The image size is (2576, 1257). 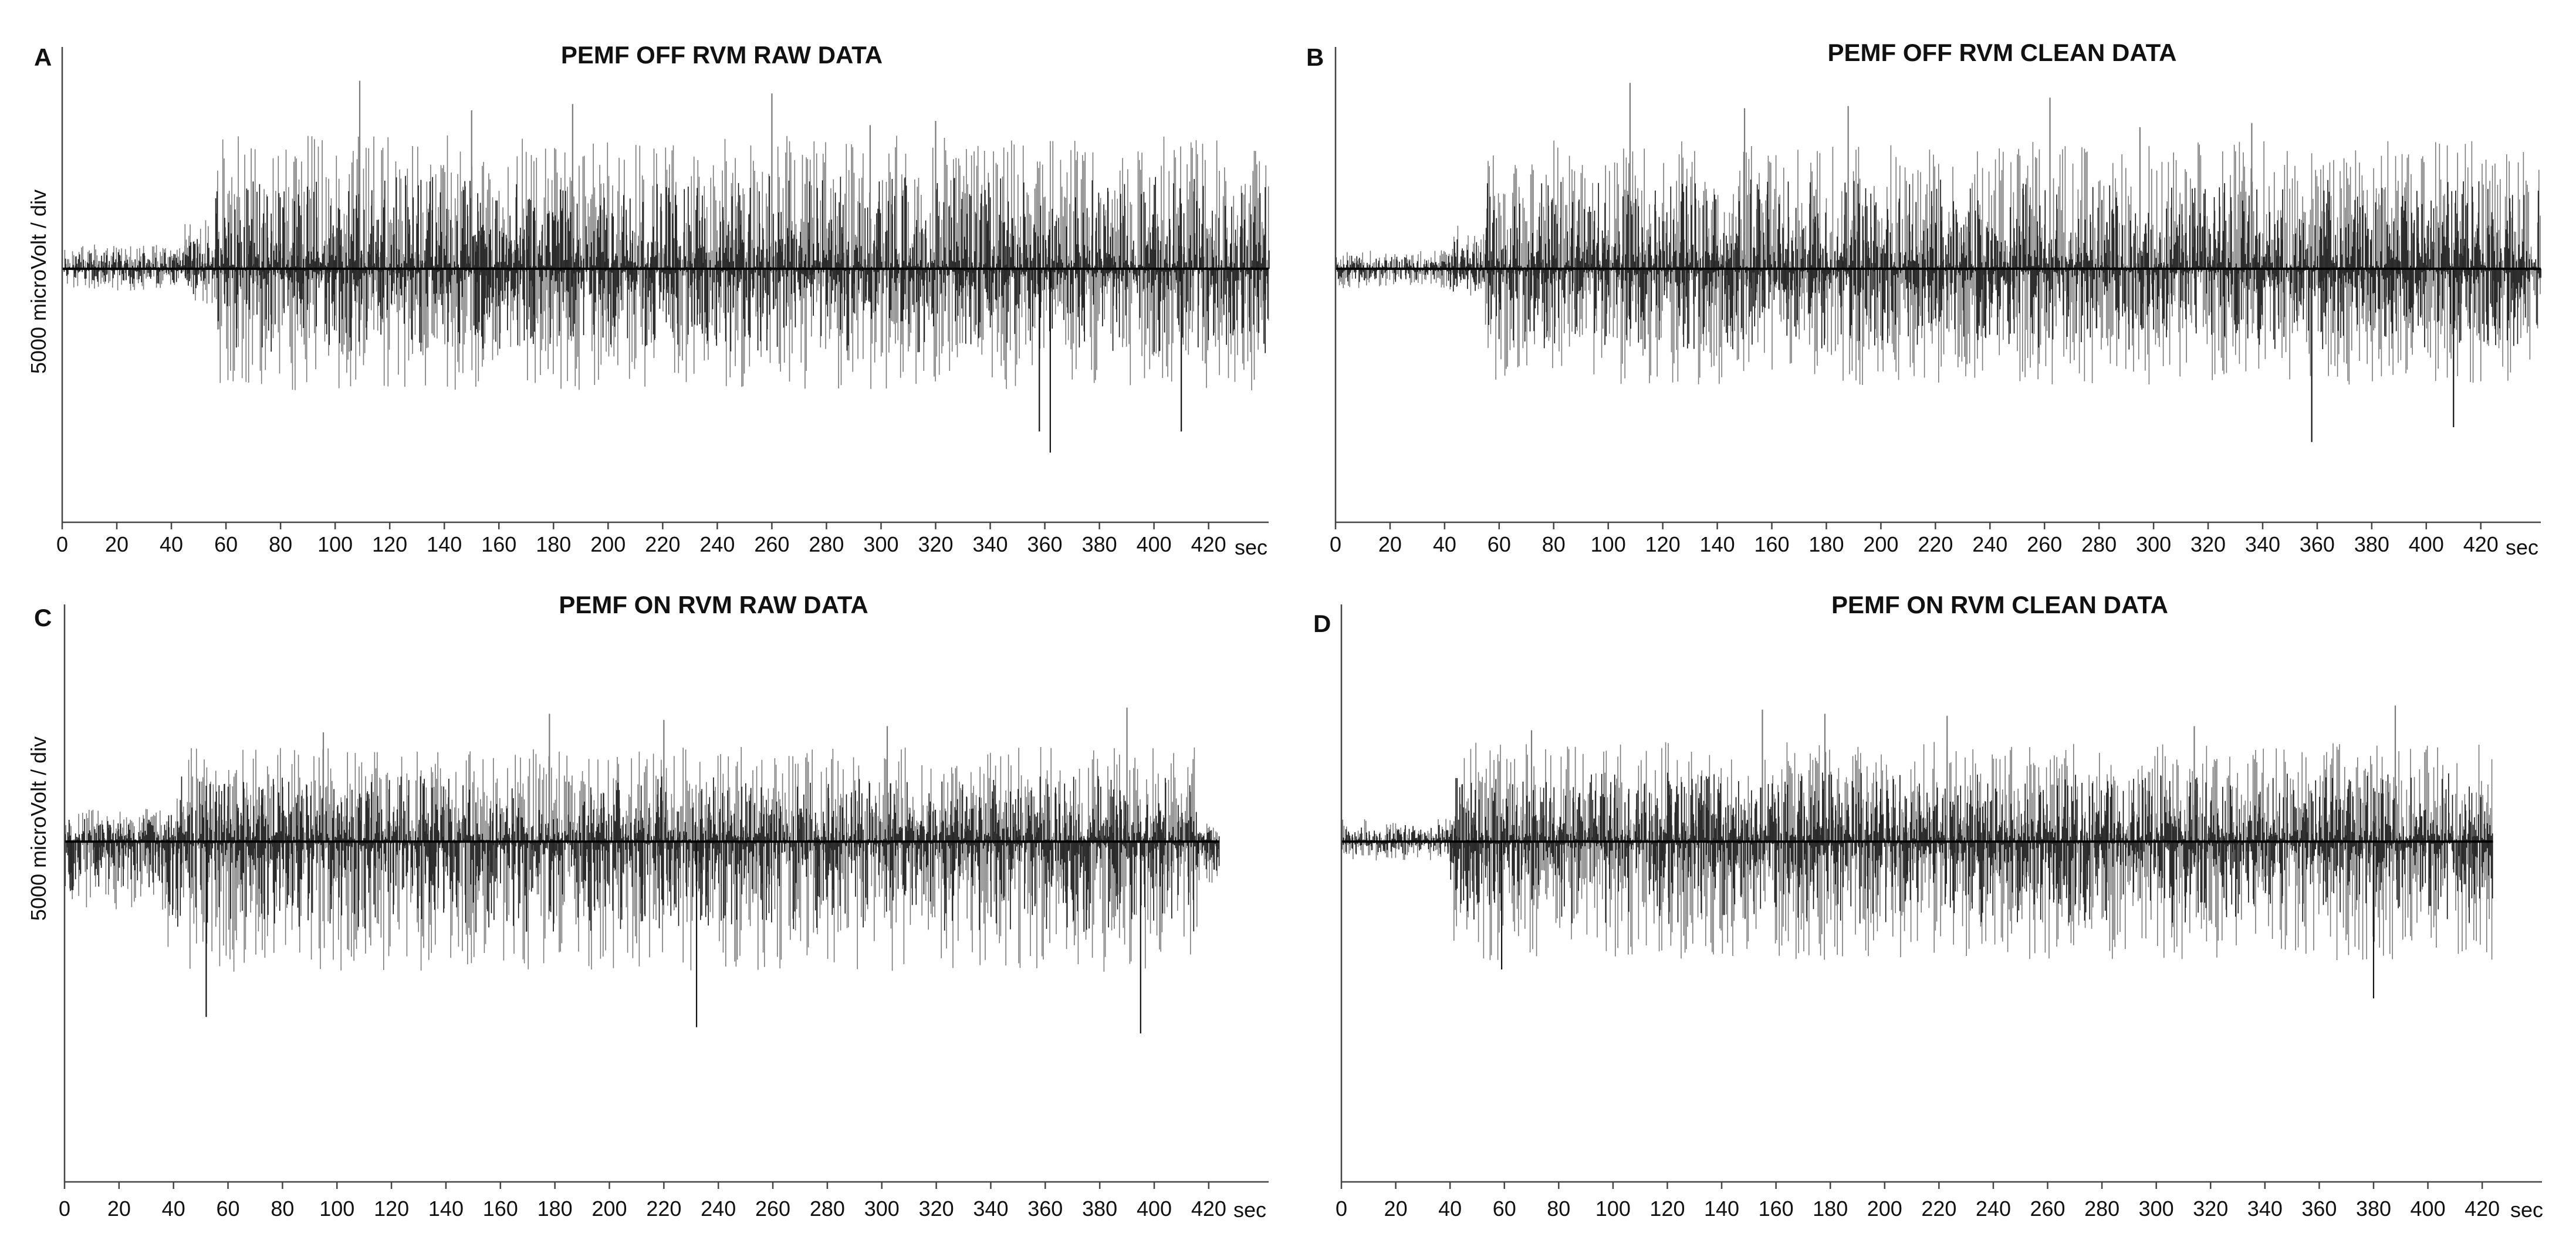 What do you see at coordinates (1315, 57) in the screenshot?
I see `panel-letter: B` at bounding box center [1315, 57].